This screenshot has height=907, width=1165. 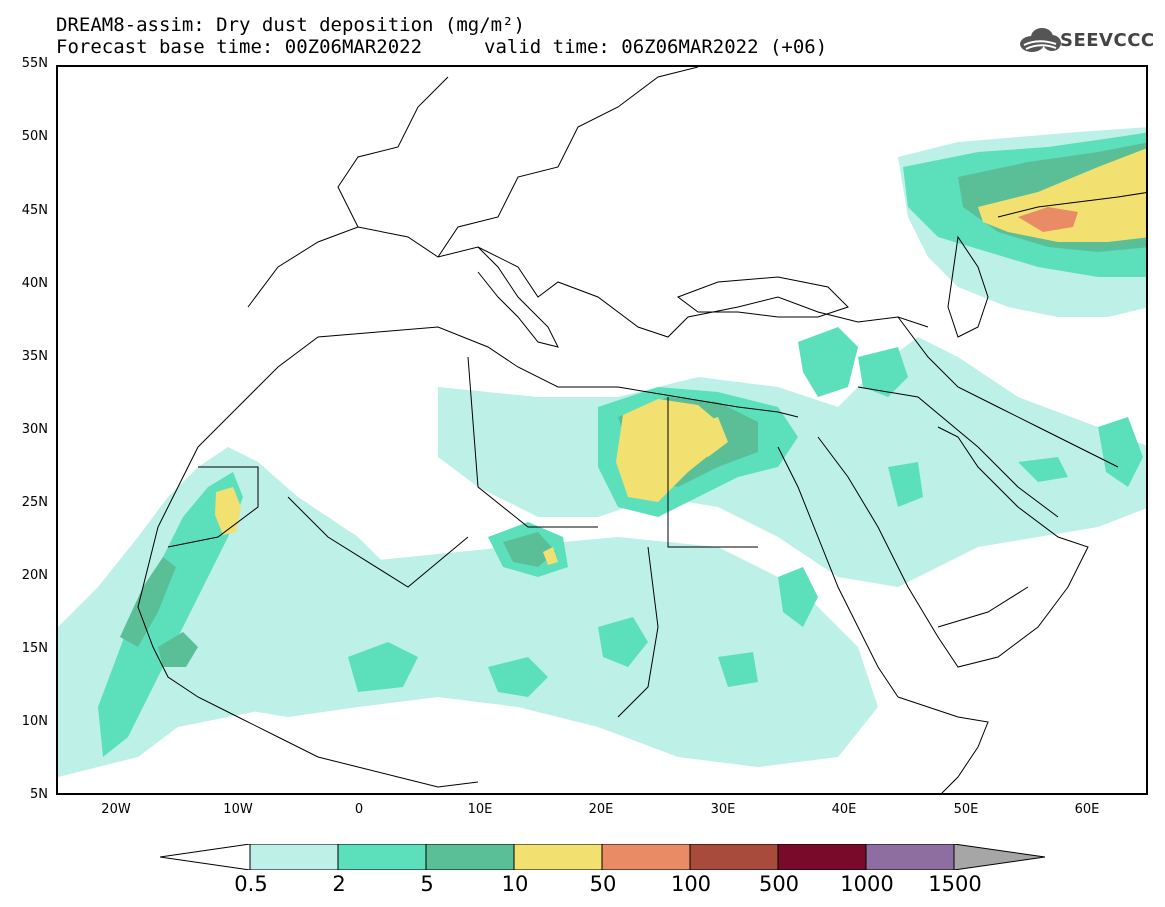 I want to click on colorbar-label-100: 100, so click(x=691, y=884).